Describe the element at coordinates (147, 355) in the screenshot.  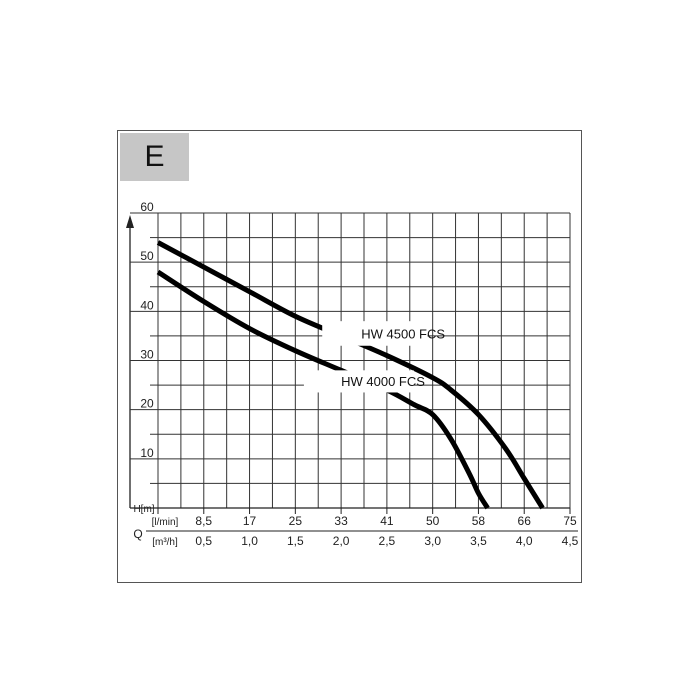
I see `y-tick-label: 30` at that location.